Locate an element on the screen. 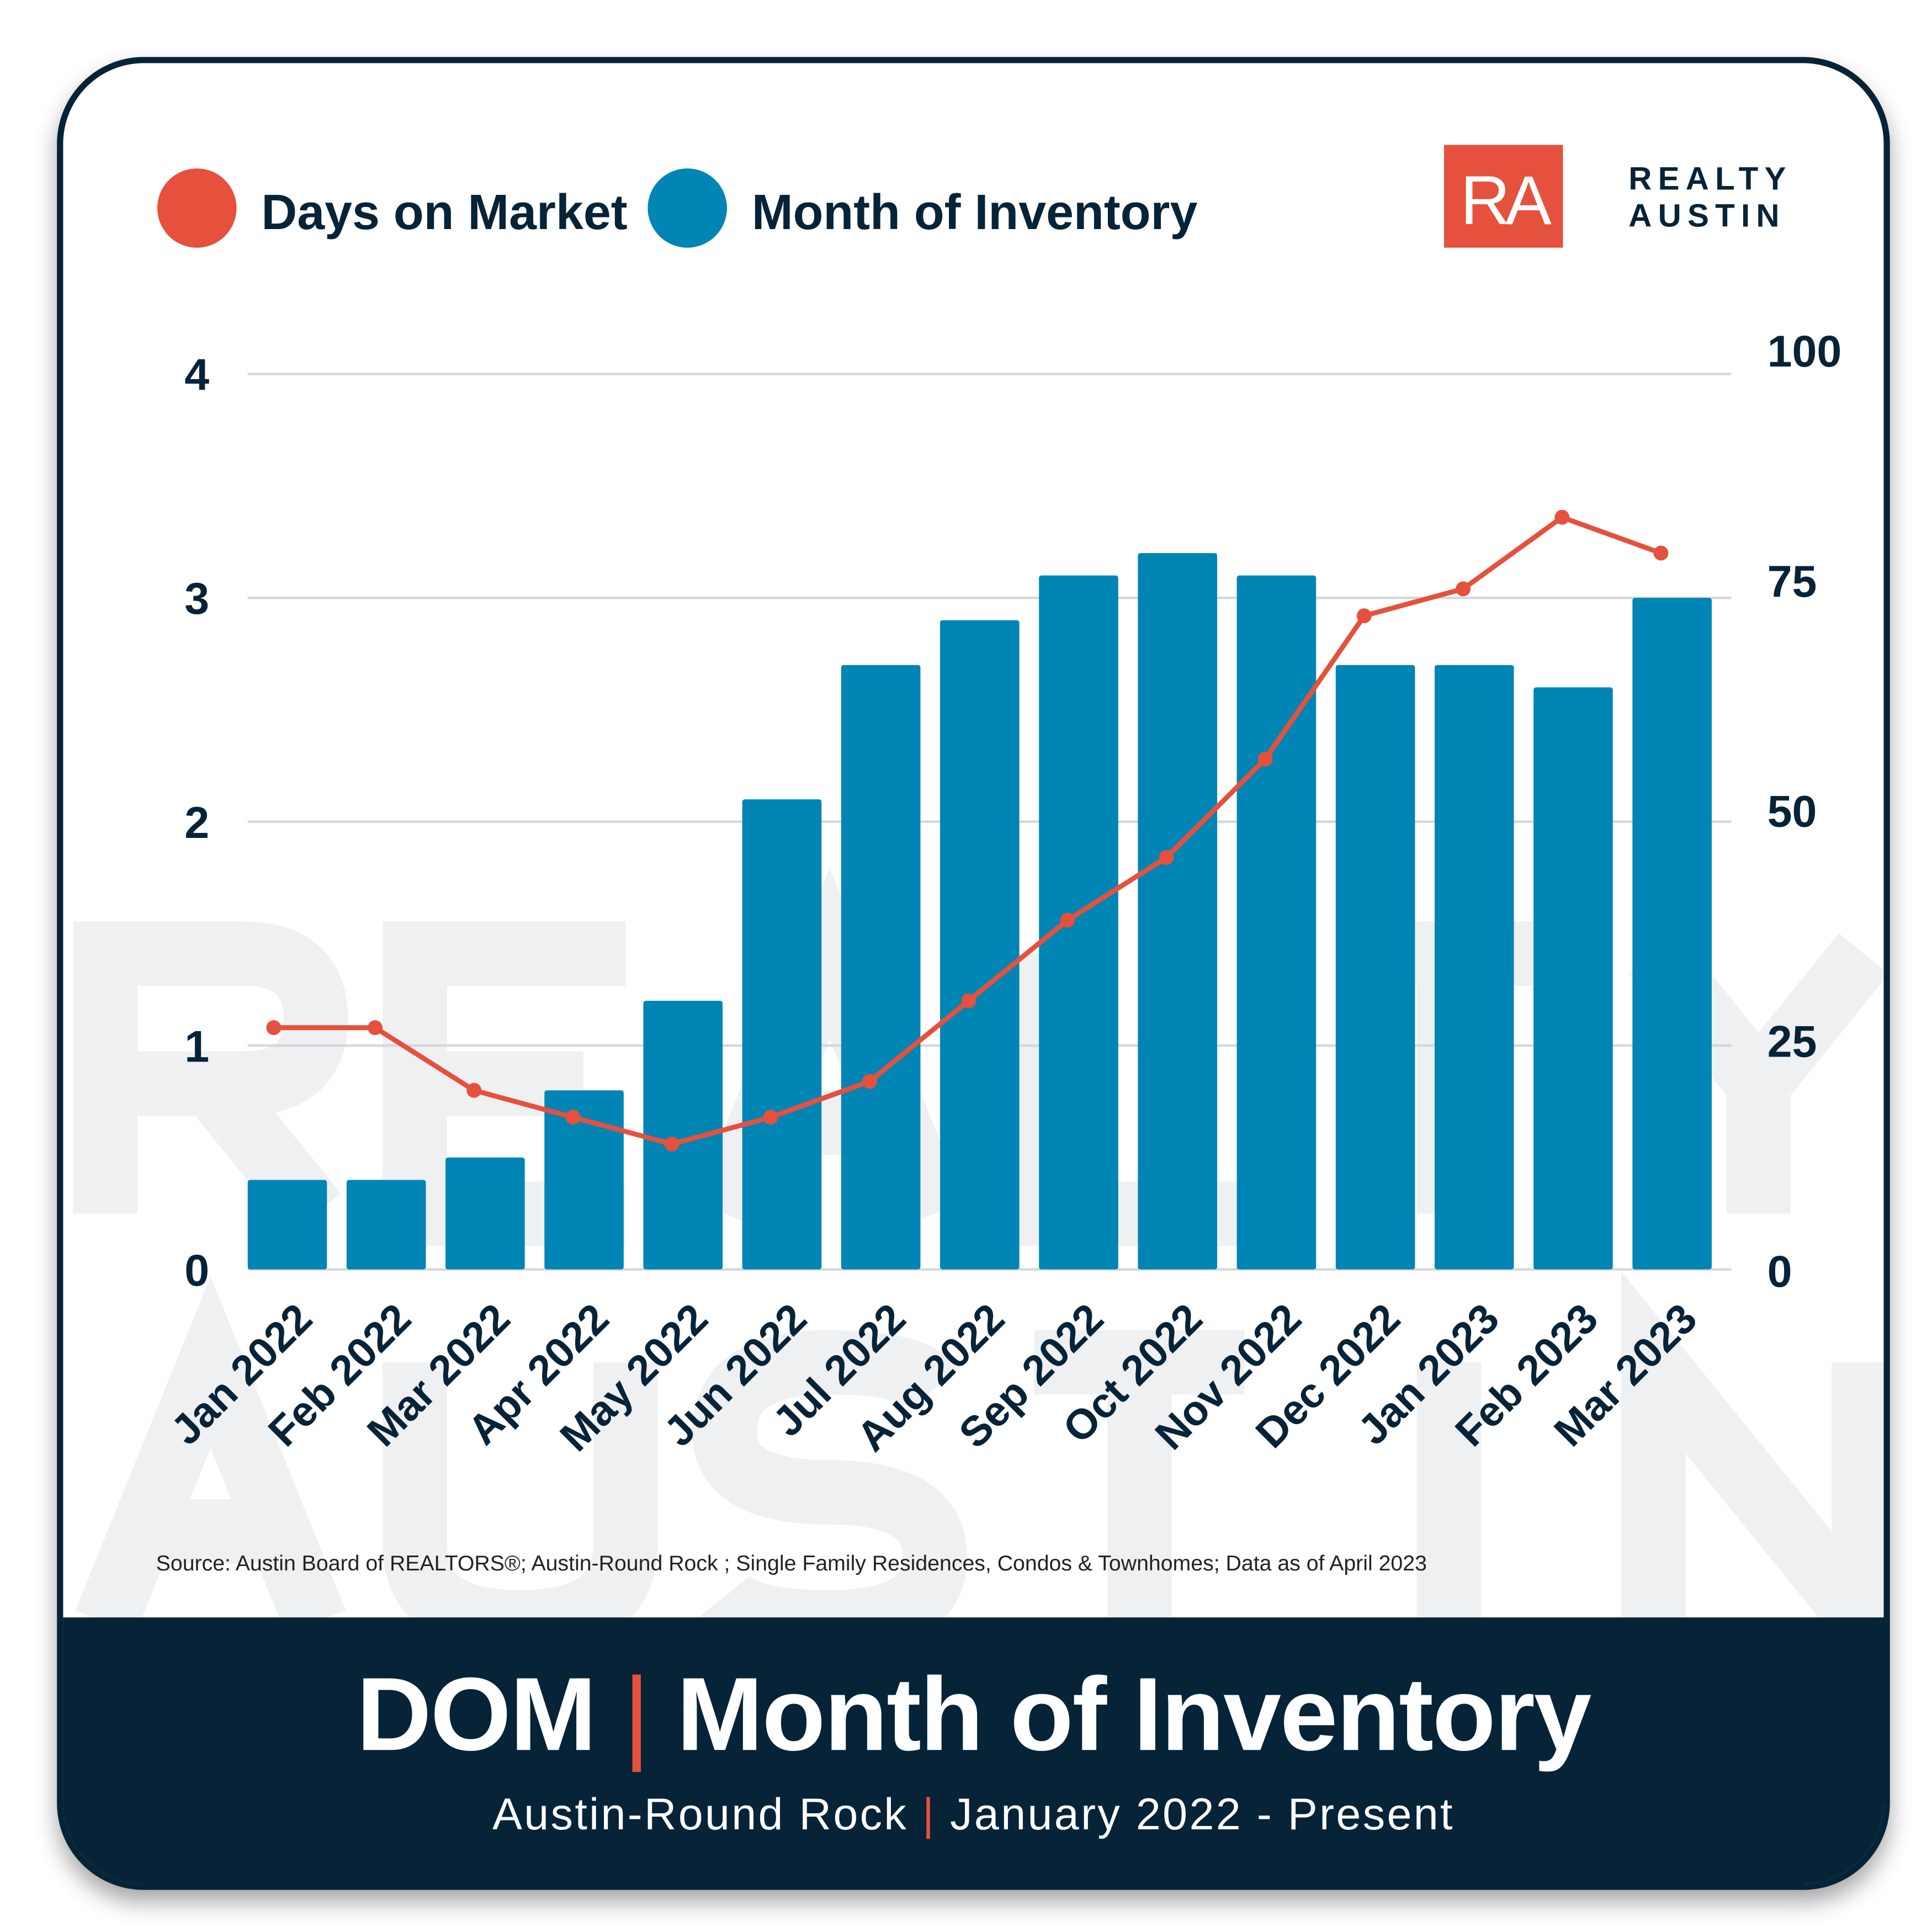 This screenshot has width=1932, height=1932. title-right: Month of Inventory is located at coordinates (1134, 1714).